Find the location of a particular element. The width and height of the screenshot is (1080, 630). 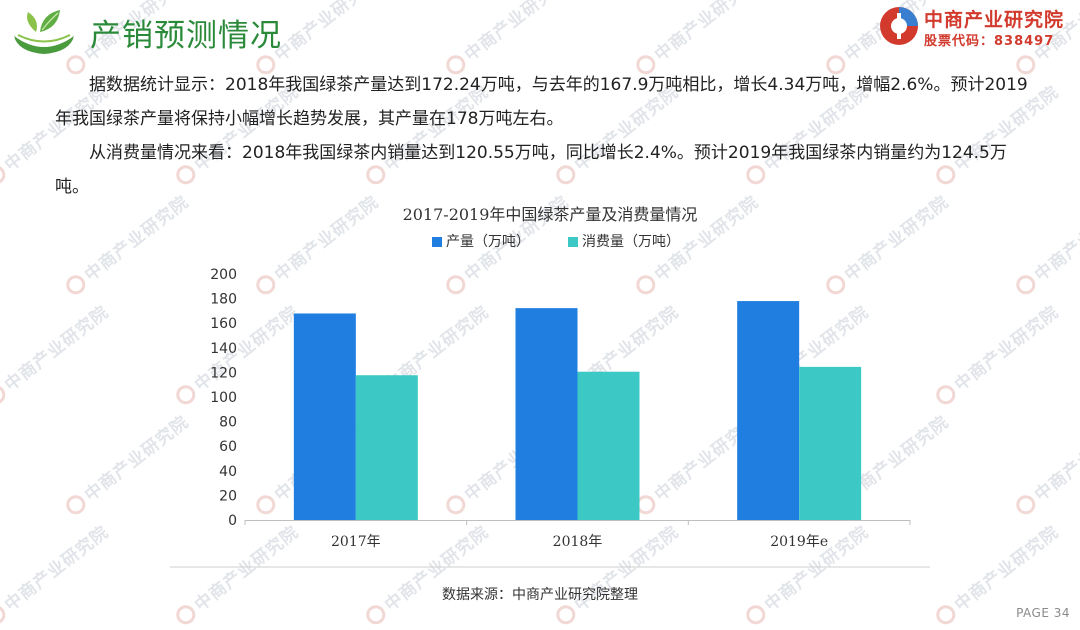

y-tick-label: 140 is located at coordinates (223, 349).